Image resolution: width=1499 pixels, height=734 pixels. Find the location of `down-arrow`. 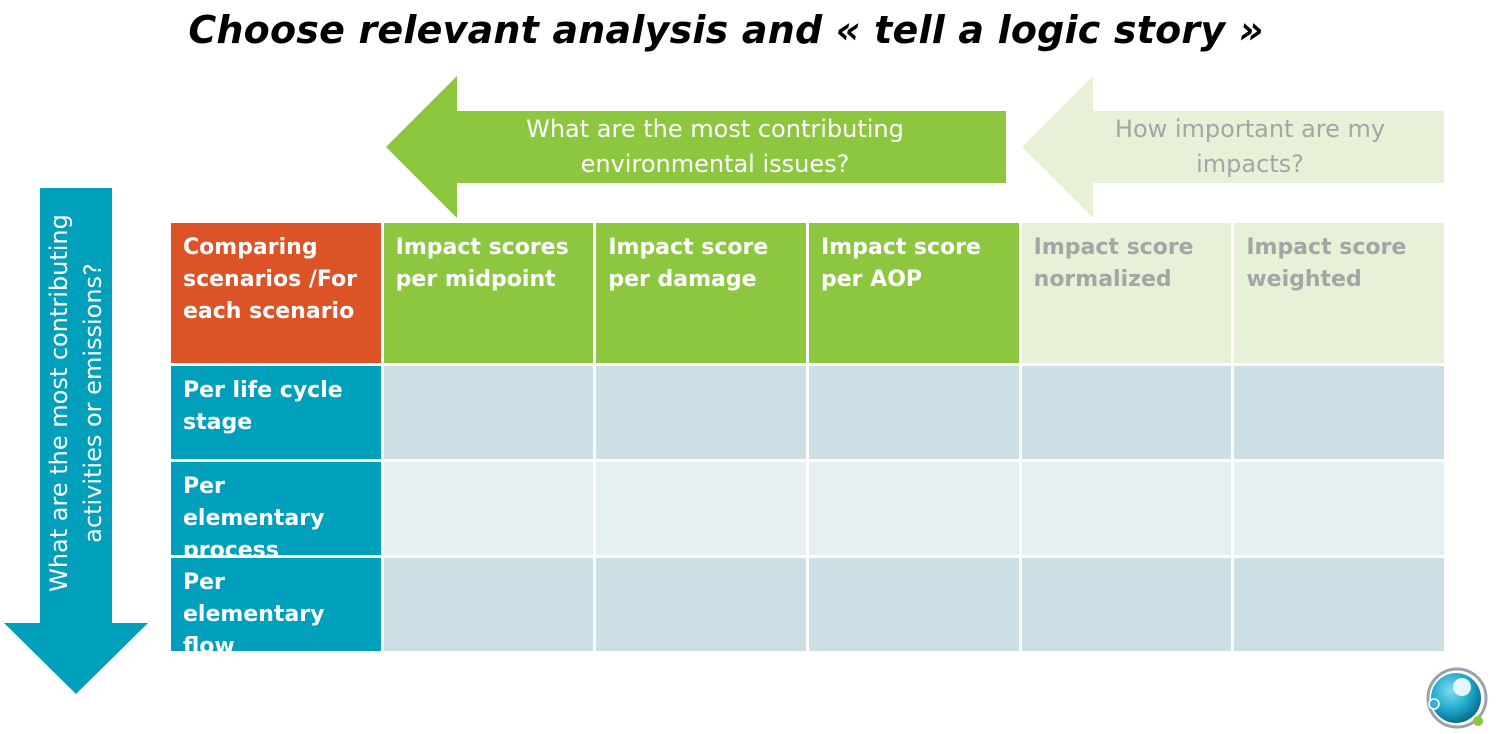

down-arrow is located at coordinates (76, 441).